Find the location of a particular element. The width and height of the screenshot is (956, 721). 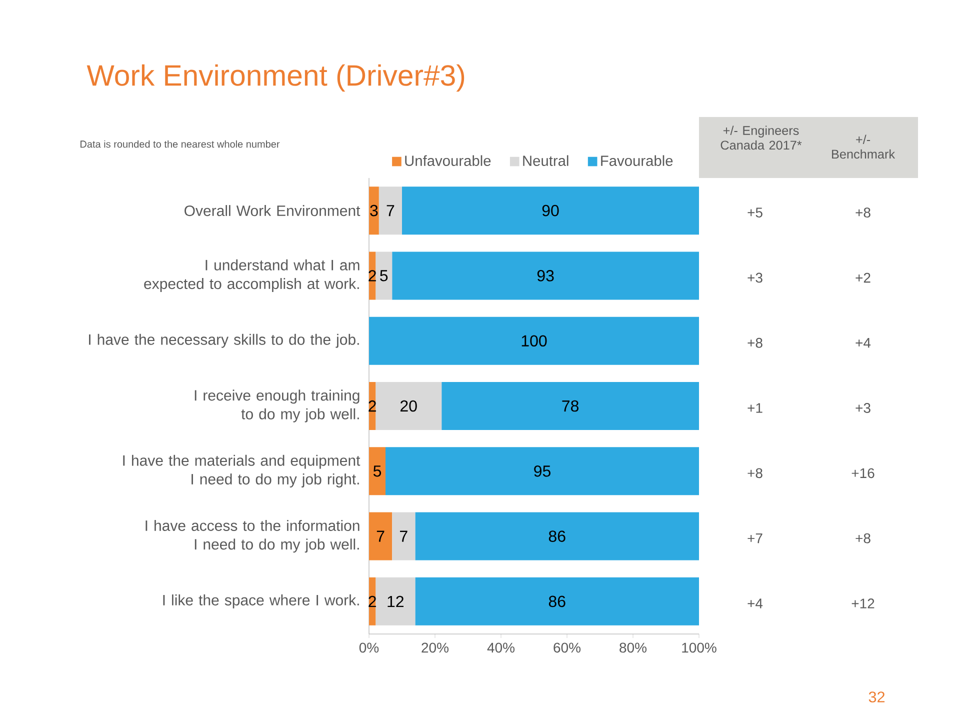

text: +12 is located at coordinates (863, 603).